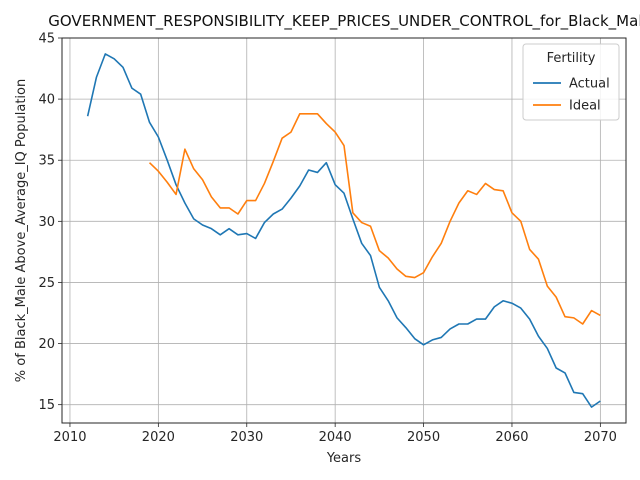 This screenshot has height=480, width=640. What do you see at coordinates (344, 458) in the screenshot?
I see `x-axis-label: Years` at bounding box center [344, 458].